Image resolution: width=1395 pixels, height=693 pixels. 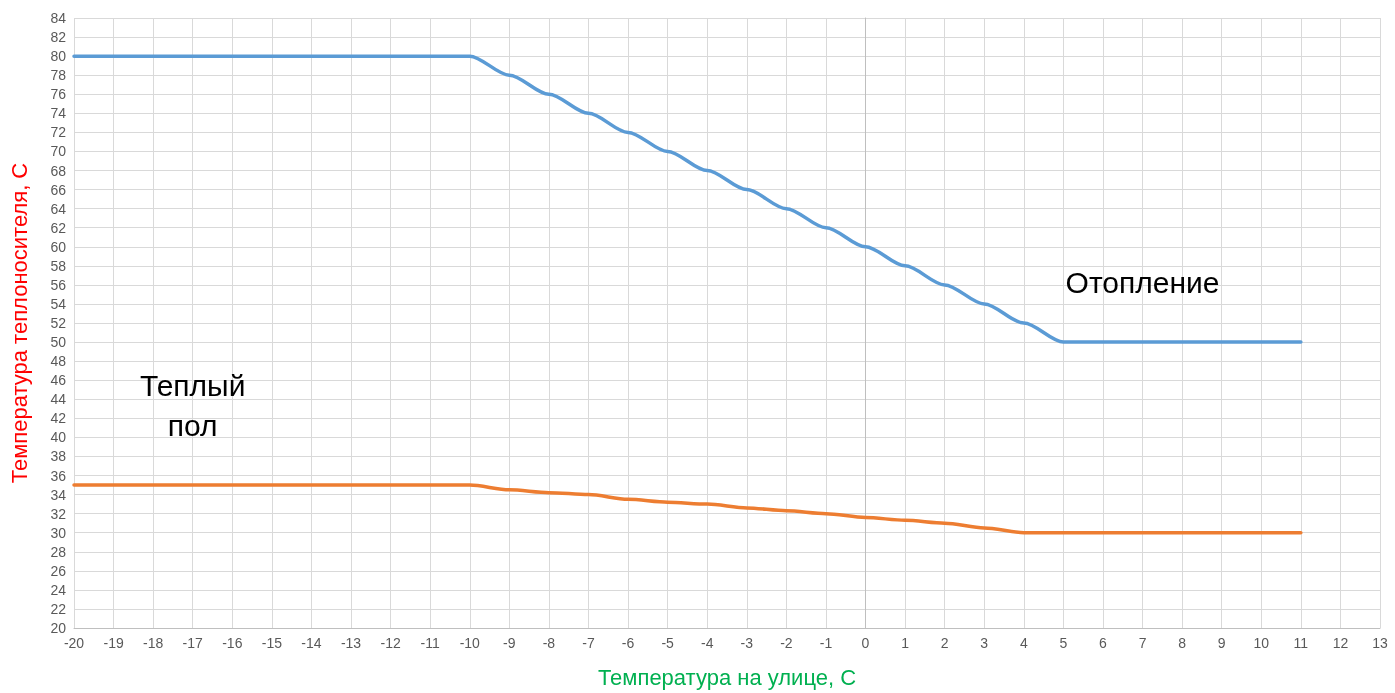 What do you see at coordinates (58, 361) in the screenshot?
I see `y-tick-label: 48` at bounding box center [58, 361].